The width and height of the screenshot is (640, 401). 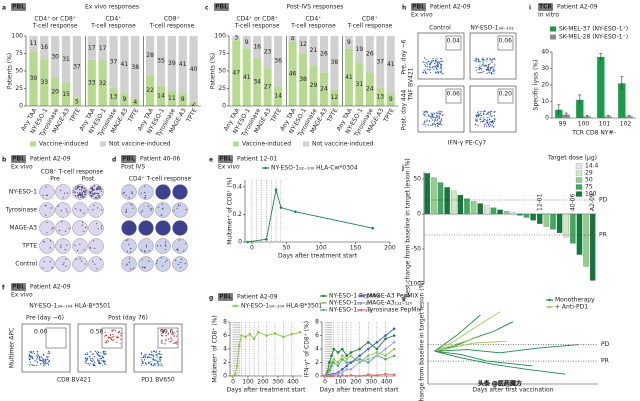 What do you see at coordinates (605, 124) in the screenshot?
I see `x-tick-label: 101` at bounding box center [605, 124].